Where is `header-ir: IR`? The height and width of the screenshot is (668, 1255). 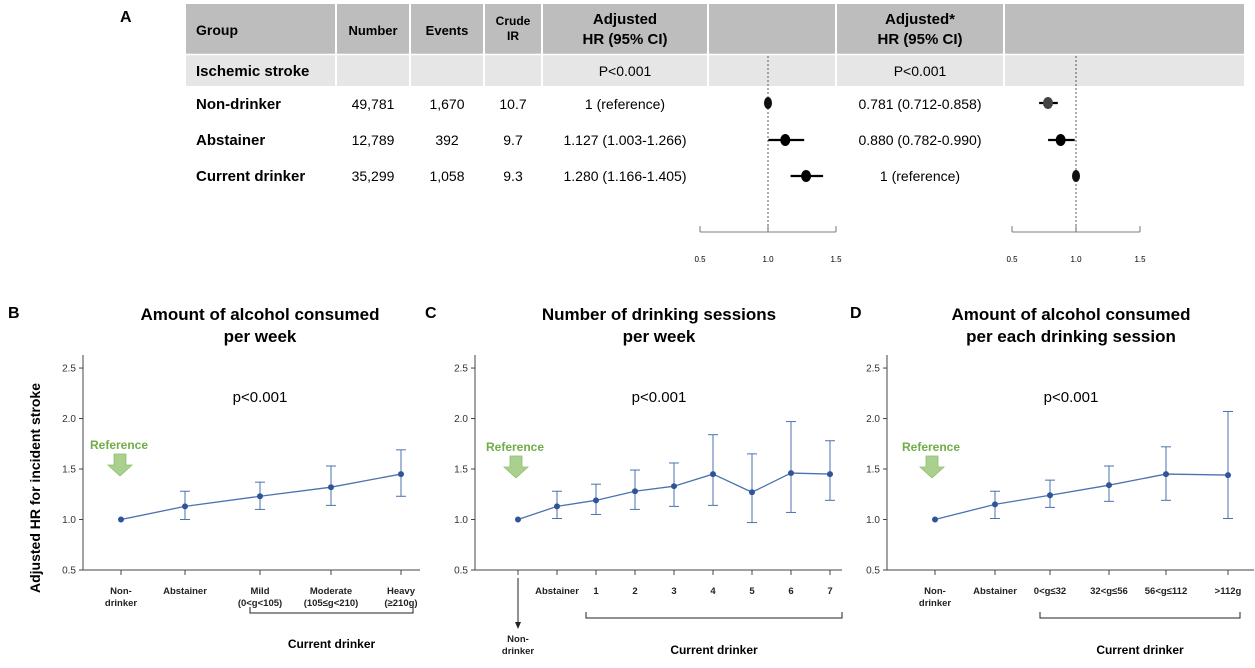
header-ir: IR is located at coordinates (513, 36).